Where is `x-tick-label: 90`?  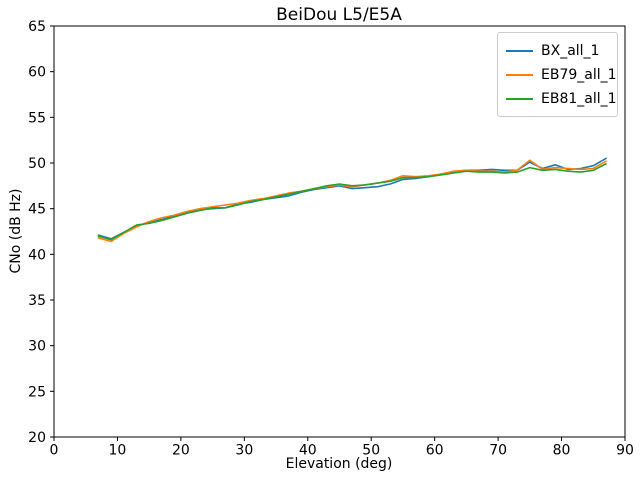 x-tick-label: 90 is located at coordinates (625, 451).